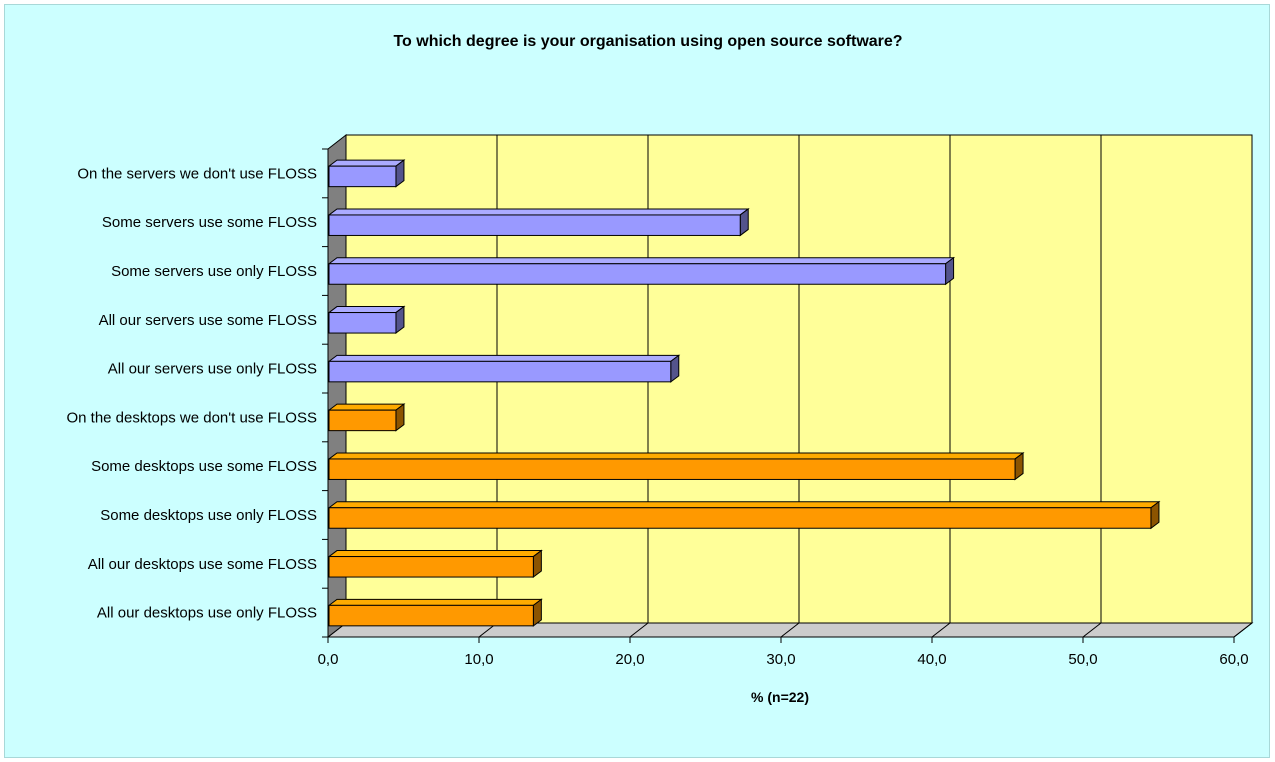 The height and width of the screenshot is (762, 1275). Describe the element at coordinates (212, 369) in the screenshot. I see `category-label: All our servers use only FLOSS` at that location.